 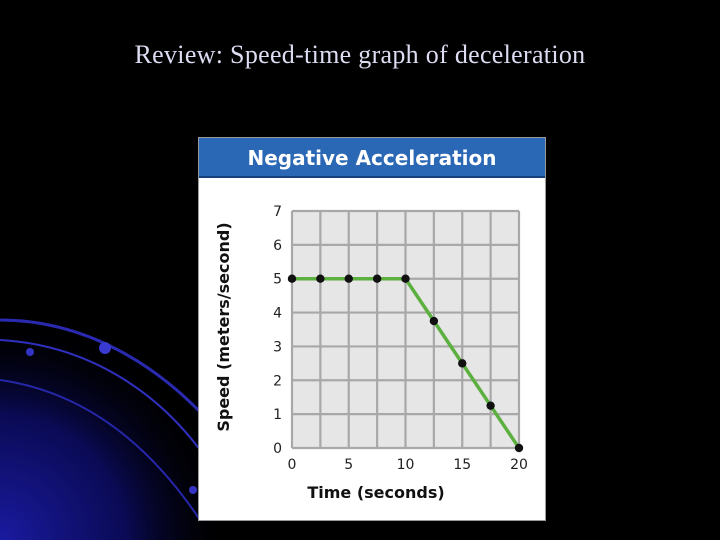 I want to click on x-tick-label: 10, so click(x=406, y=465).